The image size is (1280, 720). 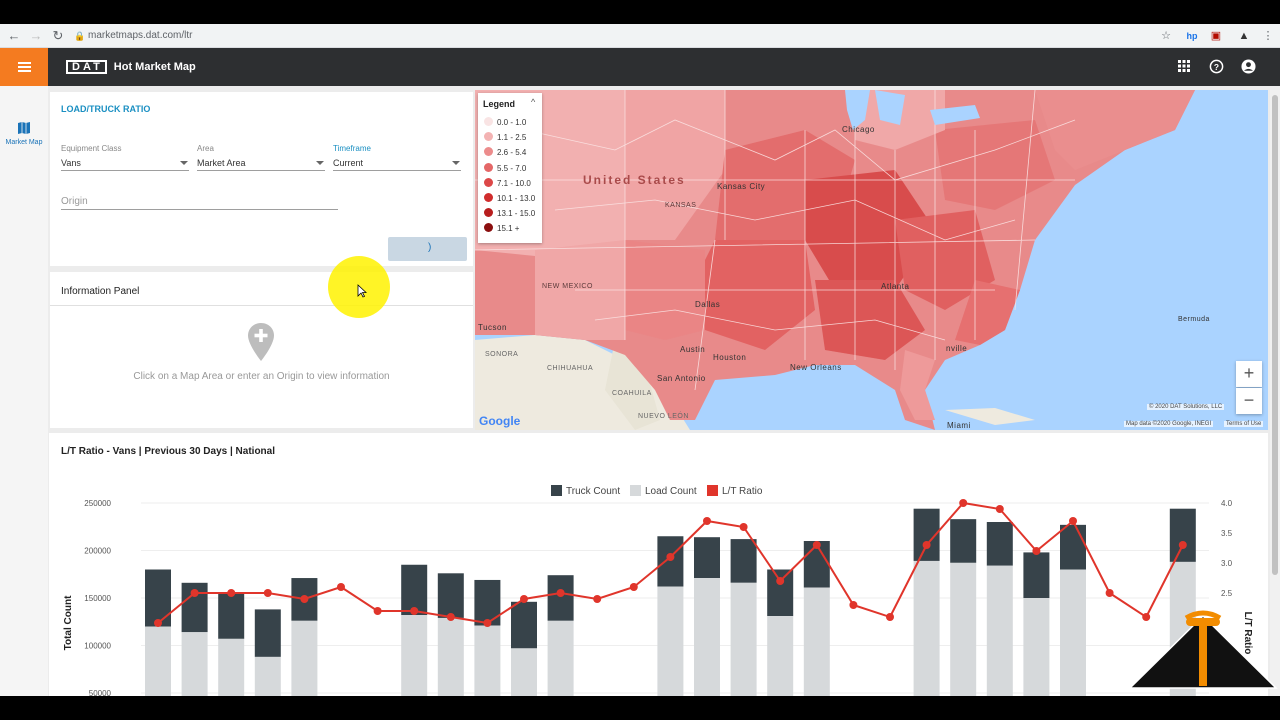 I want to click on map-label-san-antonio: San Antonio, so click(x=681, y=378).